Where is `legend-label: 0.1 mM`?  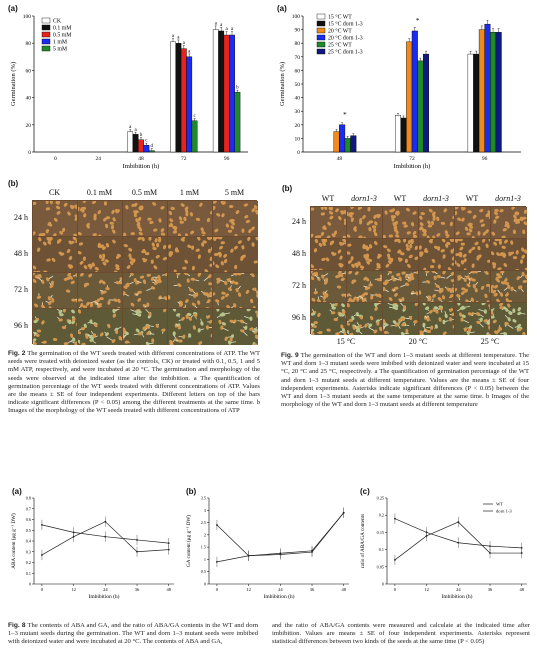
legend-label: 0.1 mM is located at coordinates (62, 29).